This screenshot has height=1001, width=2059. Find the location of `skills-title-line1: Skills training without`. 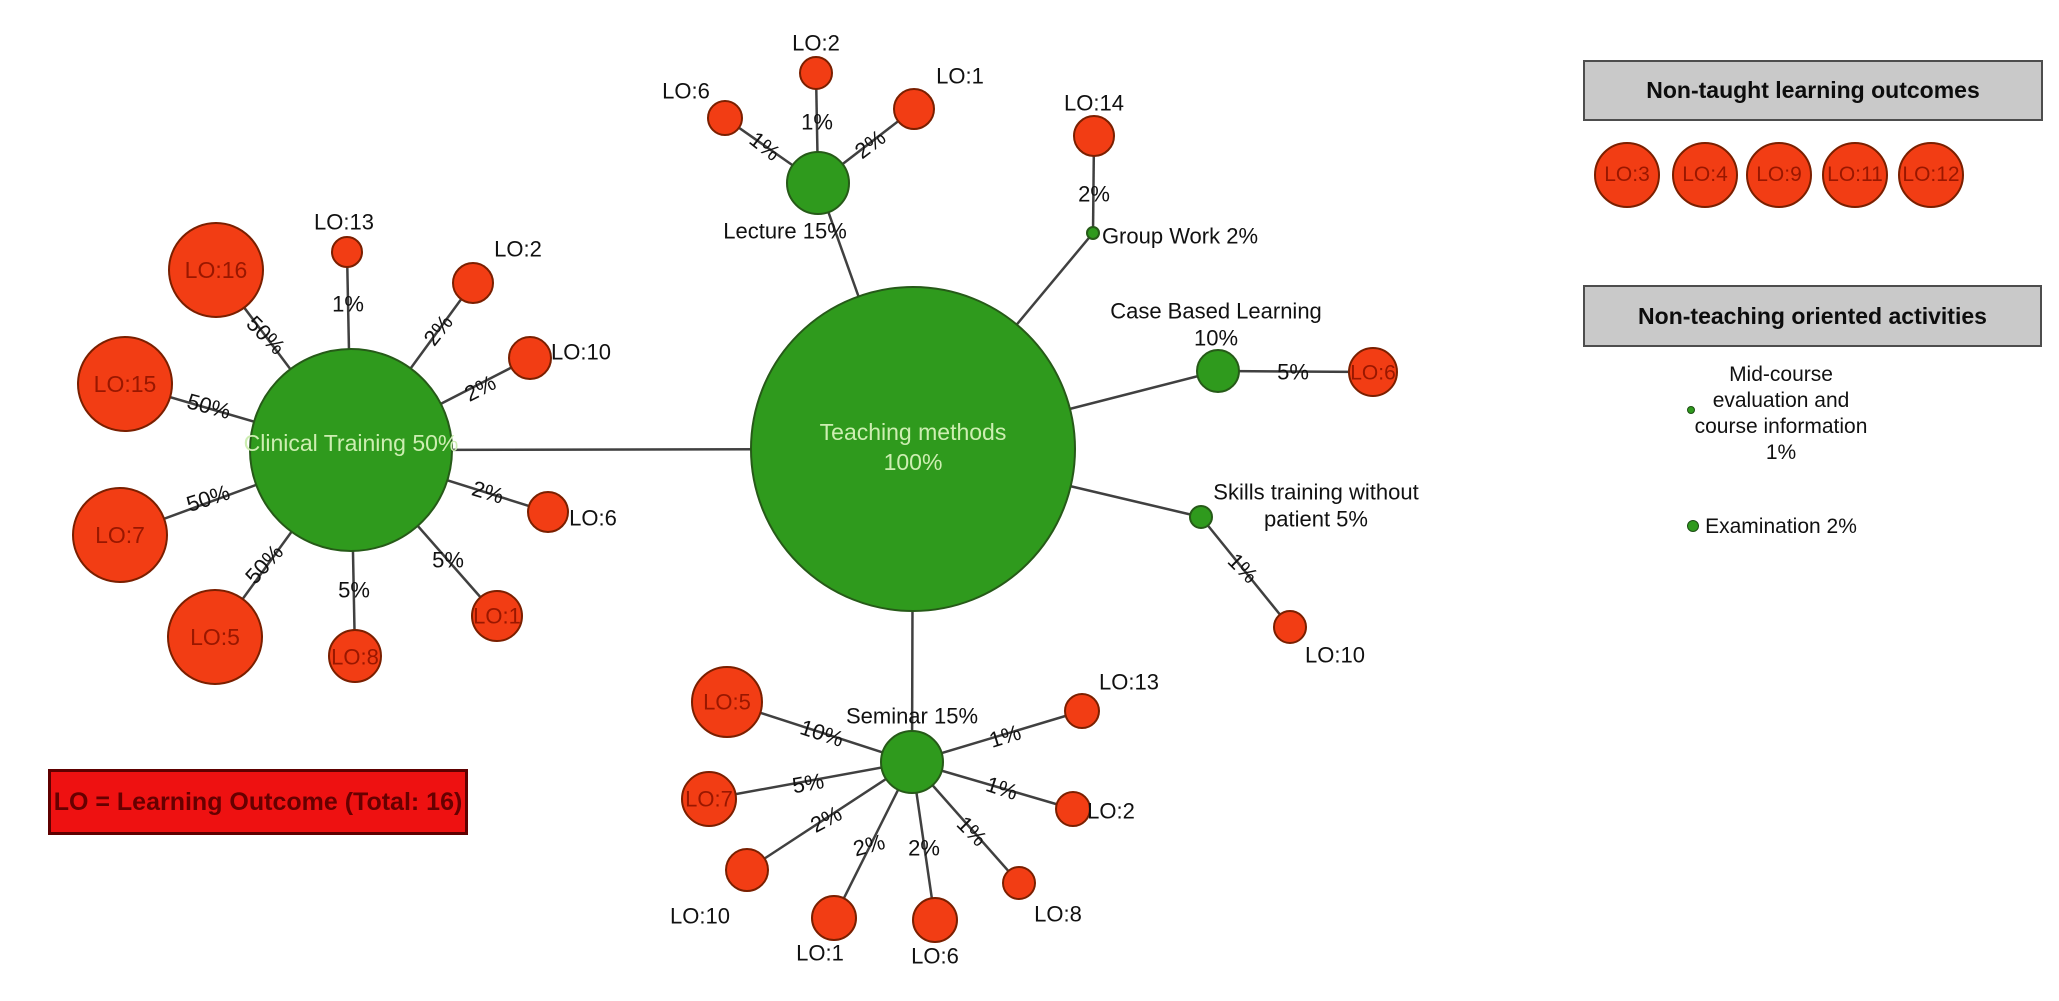

skills-title-line1: Skills training without is located at coordinates (1315, 492).